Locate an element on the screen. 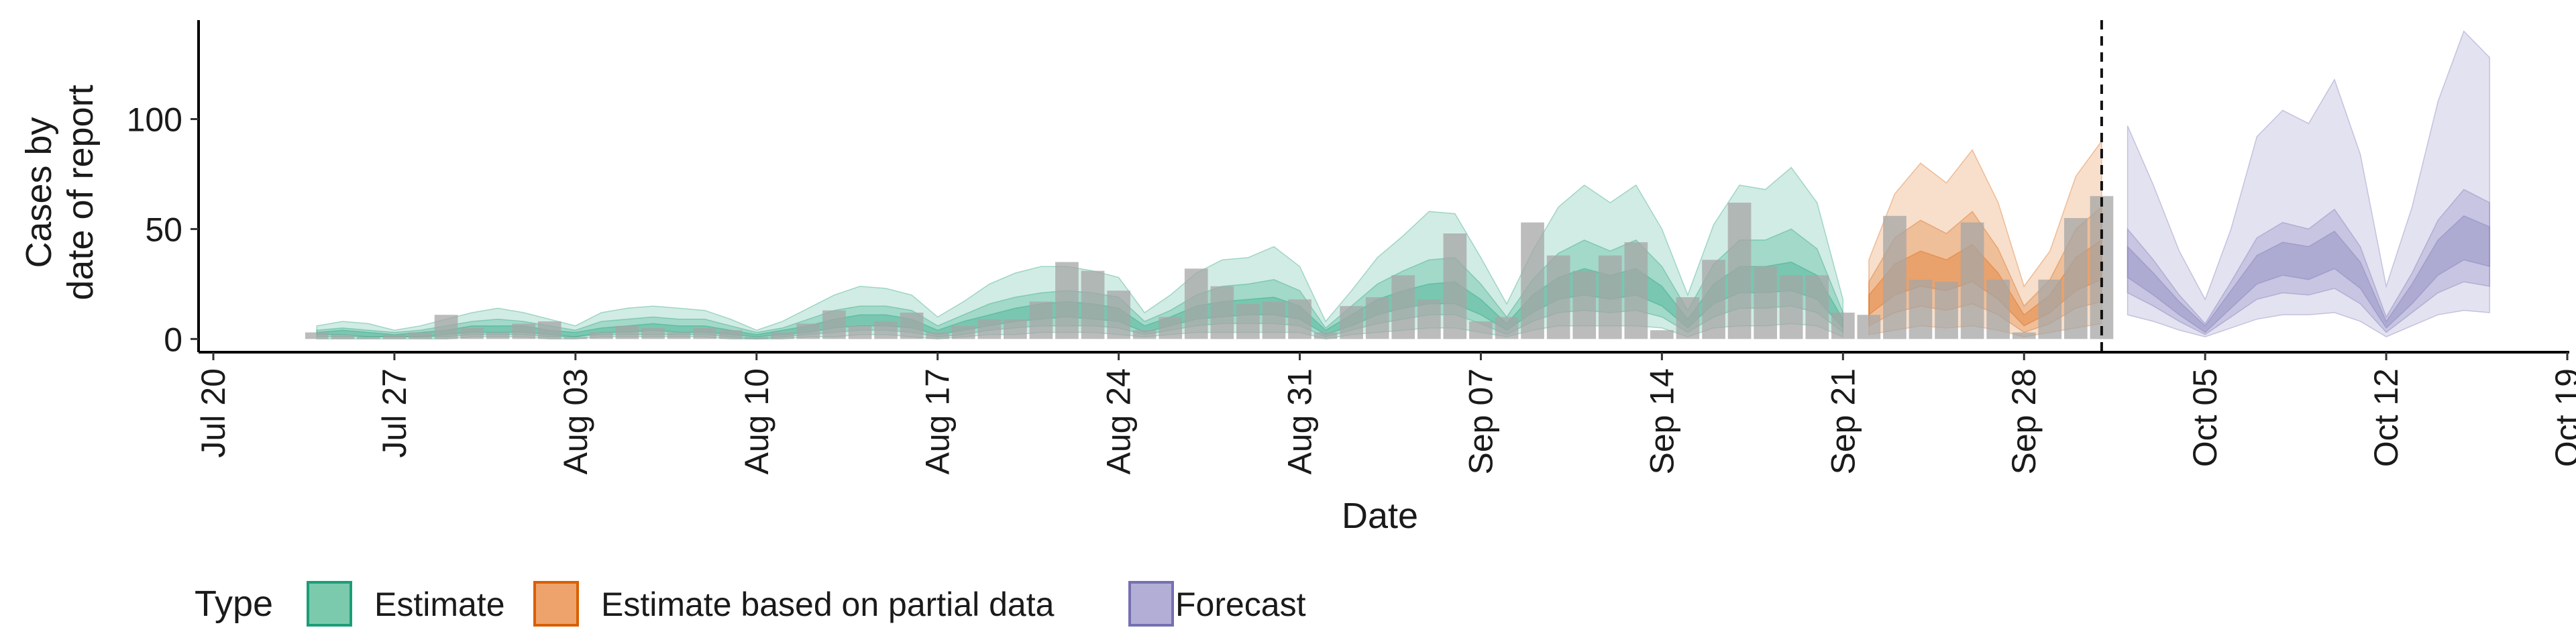  x-tick-label: Sep 21 is located at coordinates (1843, 421).